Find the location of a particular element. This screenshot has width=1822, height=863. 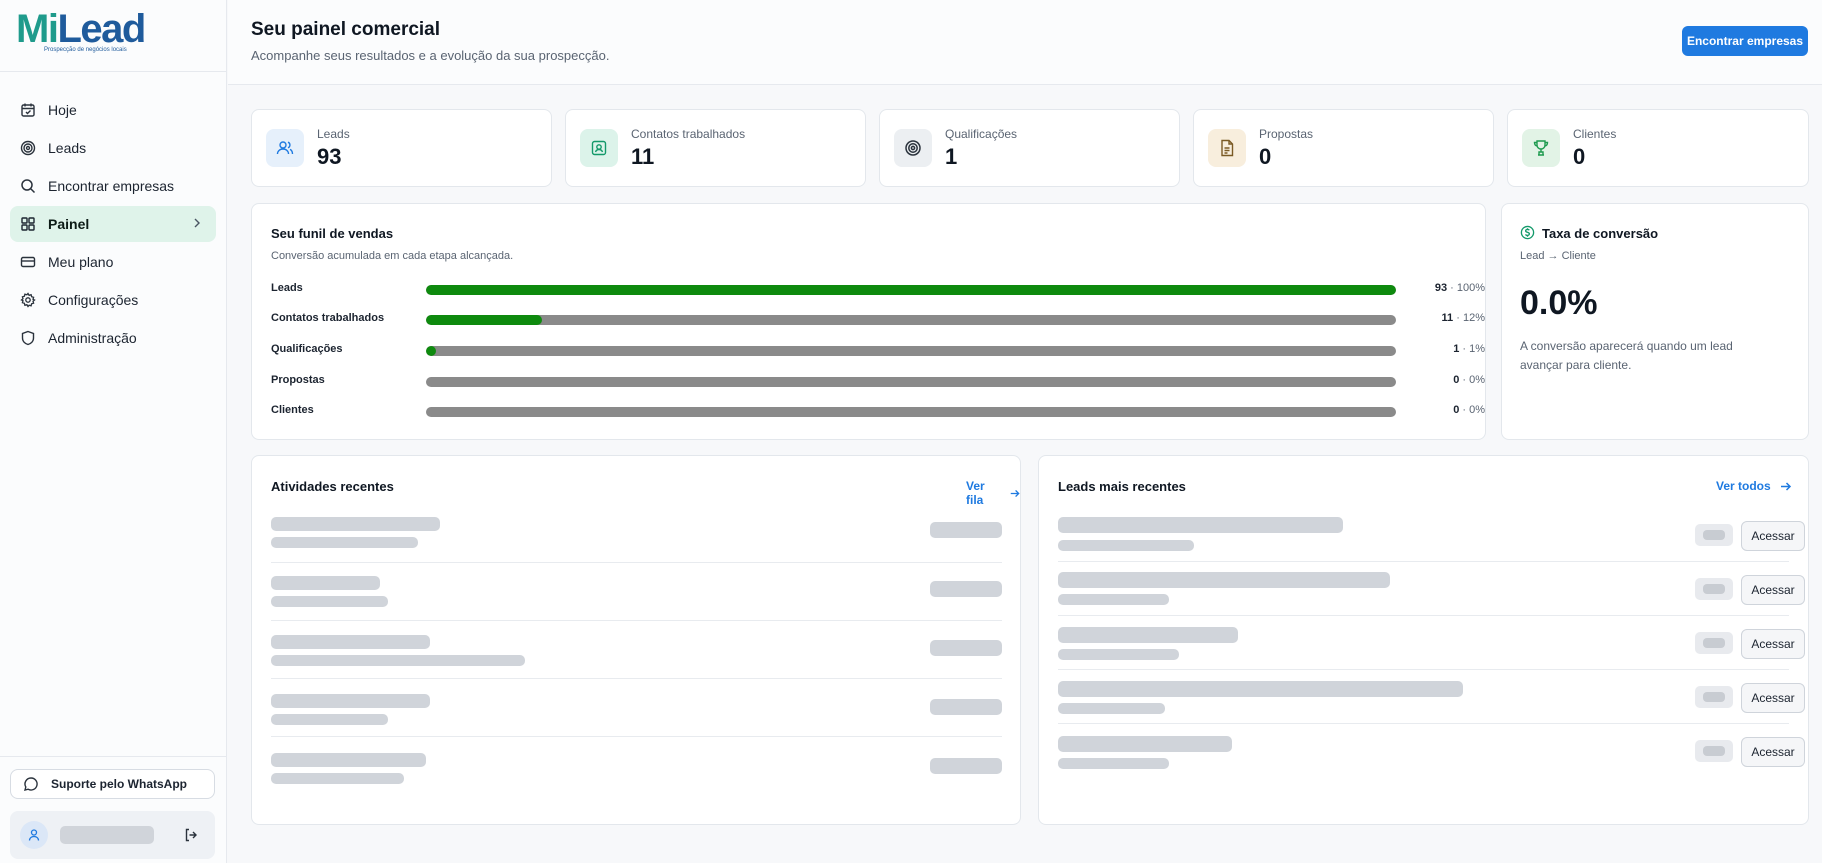

conversion-value: 0.0% is located at coordinates (1559, 303).